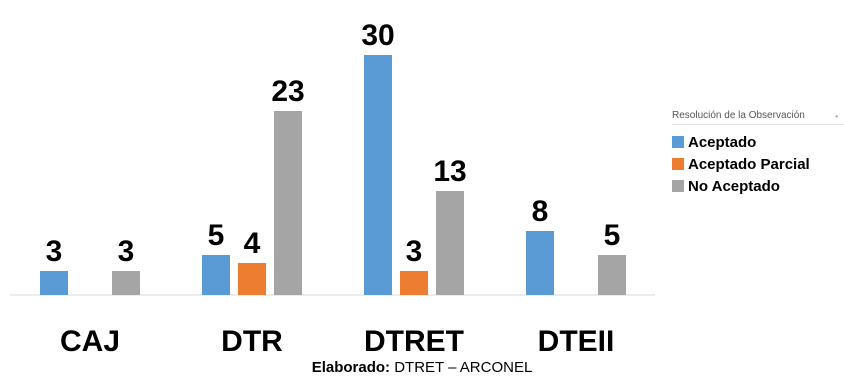 The height and width of the screenshot is (379, 844). Describe the element at coordinates (126, 251) in the screenshot. I see `data-label-caj-no-aceptado: 3` at that location.